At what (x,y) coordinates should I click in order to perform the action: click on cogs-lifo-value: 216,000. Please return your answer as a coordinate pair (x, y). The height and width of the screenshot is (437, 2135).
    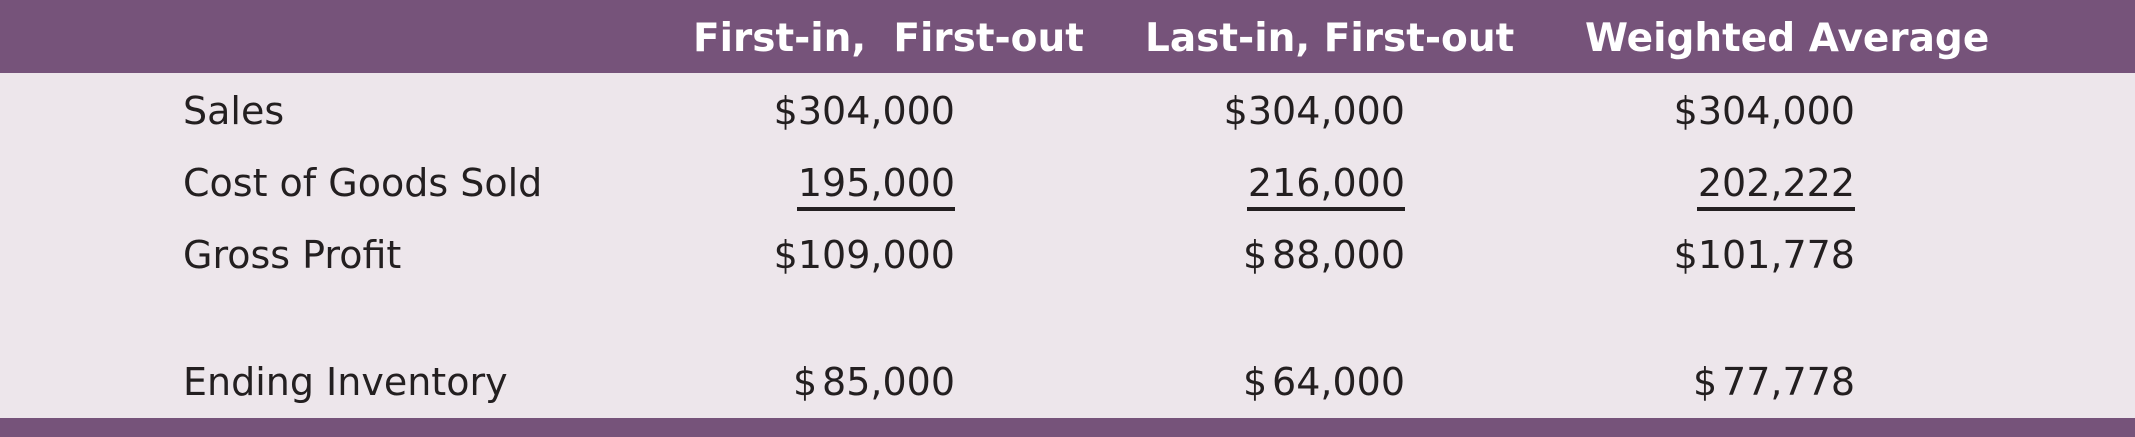
    Looking at the image, I should click on (1326, 183).